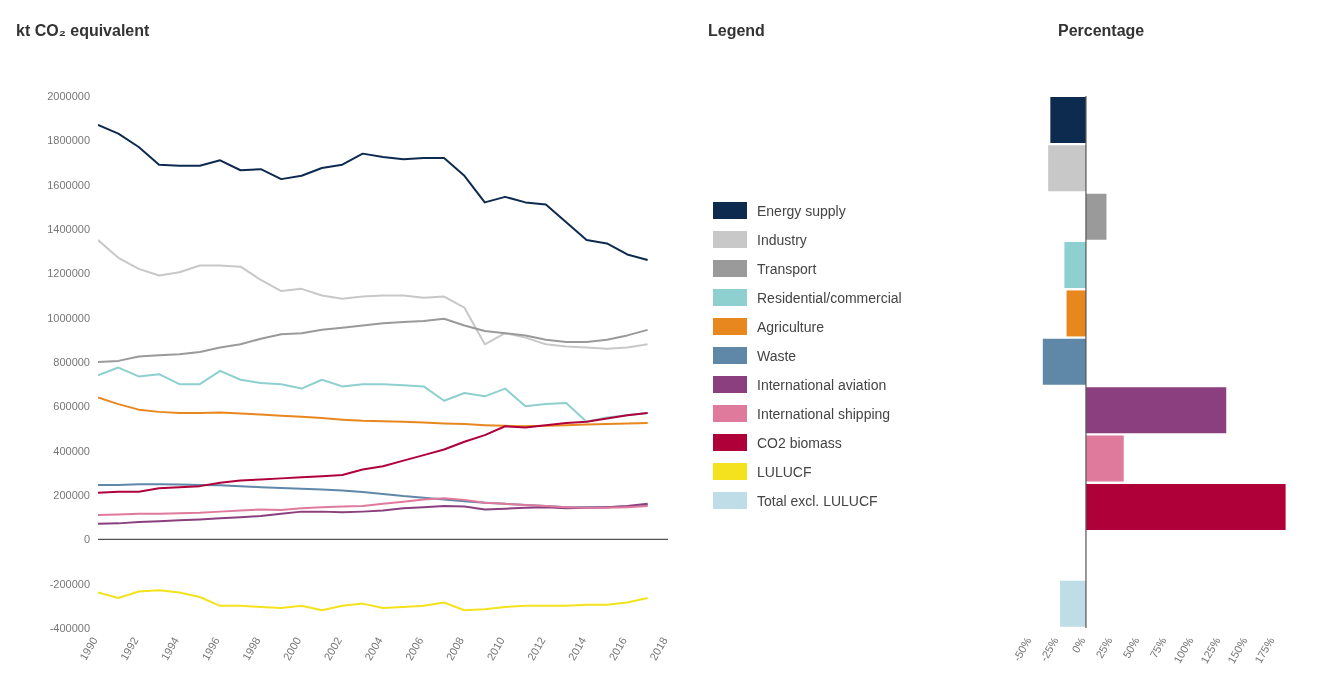 The image size is (1319, 696). What do you see at coordinates (68, 184) in the screenshot?
I see `y-tick-label: 1600000` at bounding box center [68, 184].